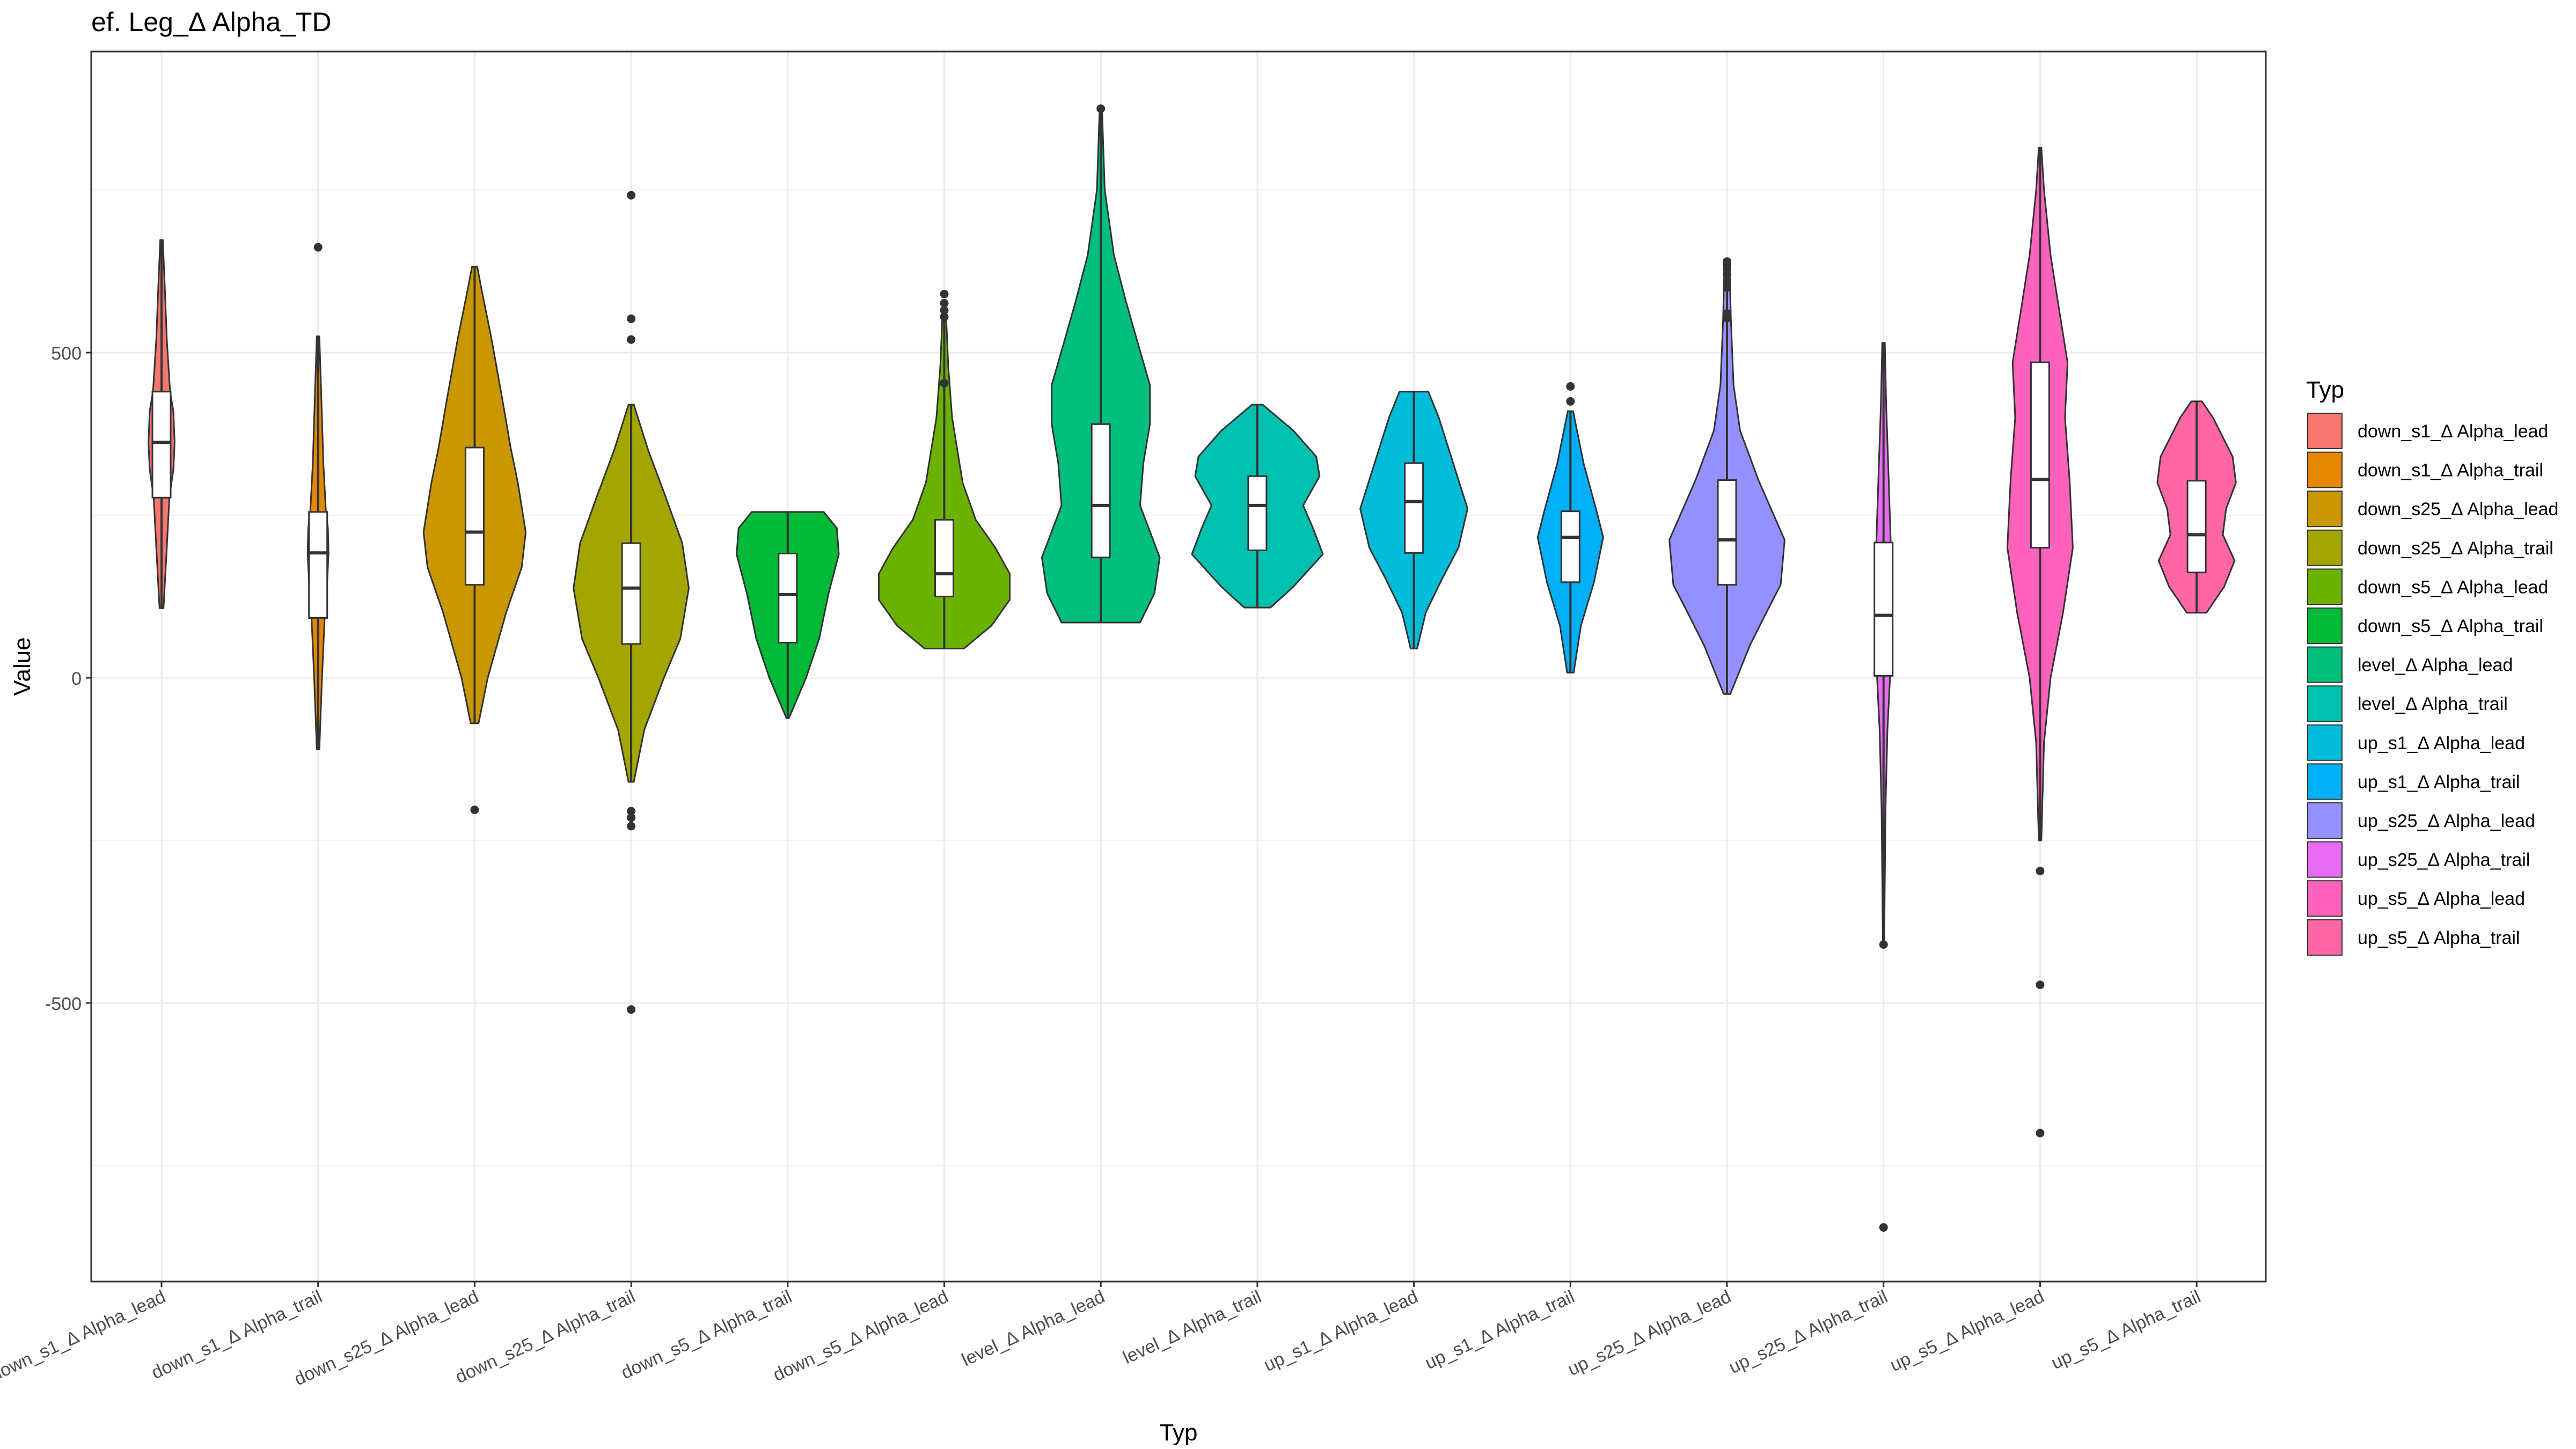 The height and width of the screenshot is (1449, 2576). Describe the element at coordinates (2450, 470) in the screenshot. I see `legend-label: down_s1_Δ Alpha_trail` at that location.